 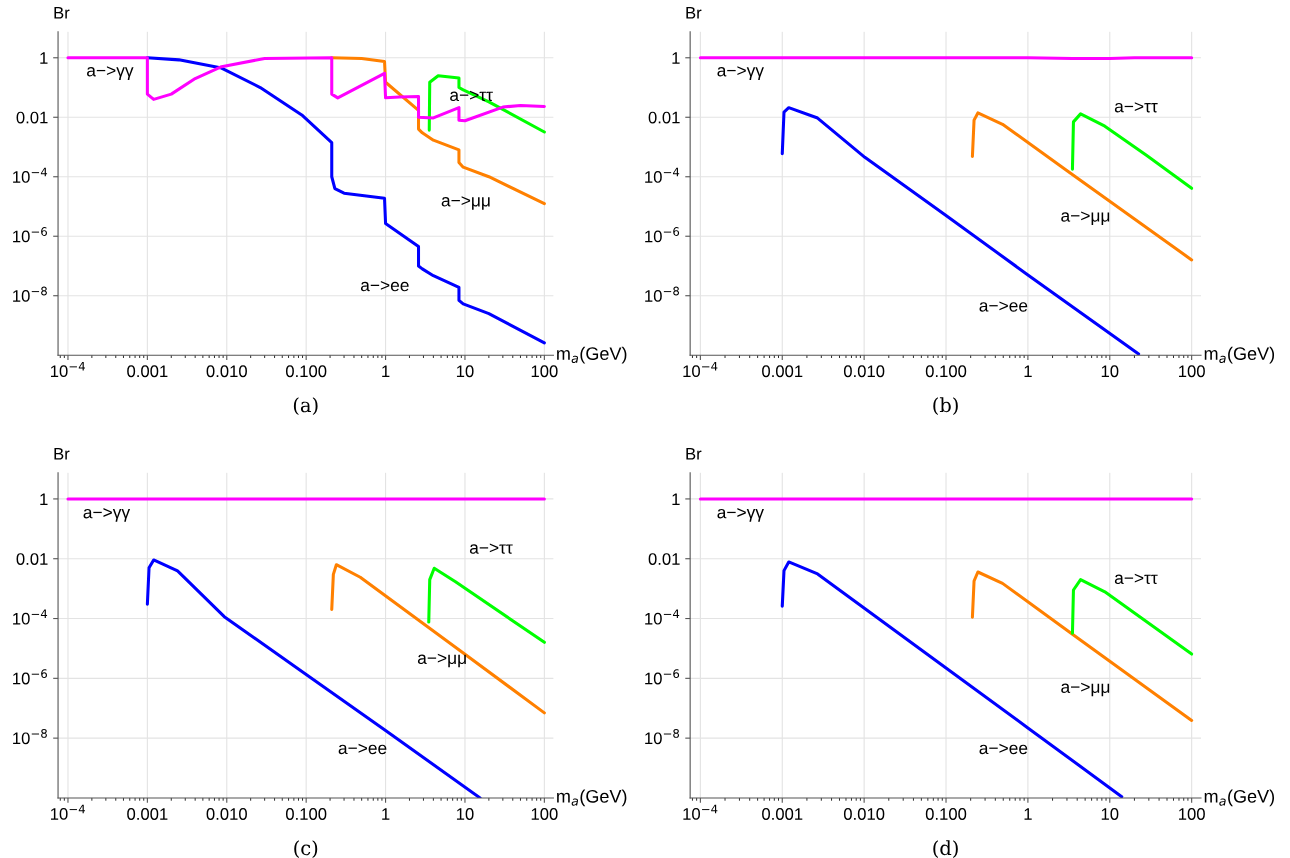 I want to click on text: (a), so click(x=305, y=406).